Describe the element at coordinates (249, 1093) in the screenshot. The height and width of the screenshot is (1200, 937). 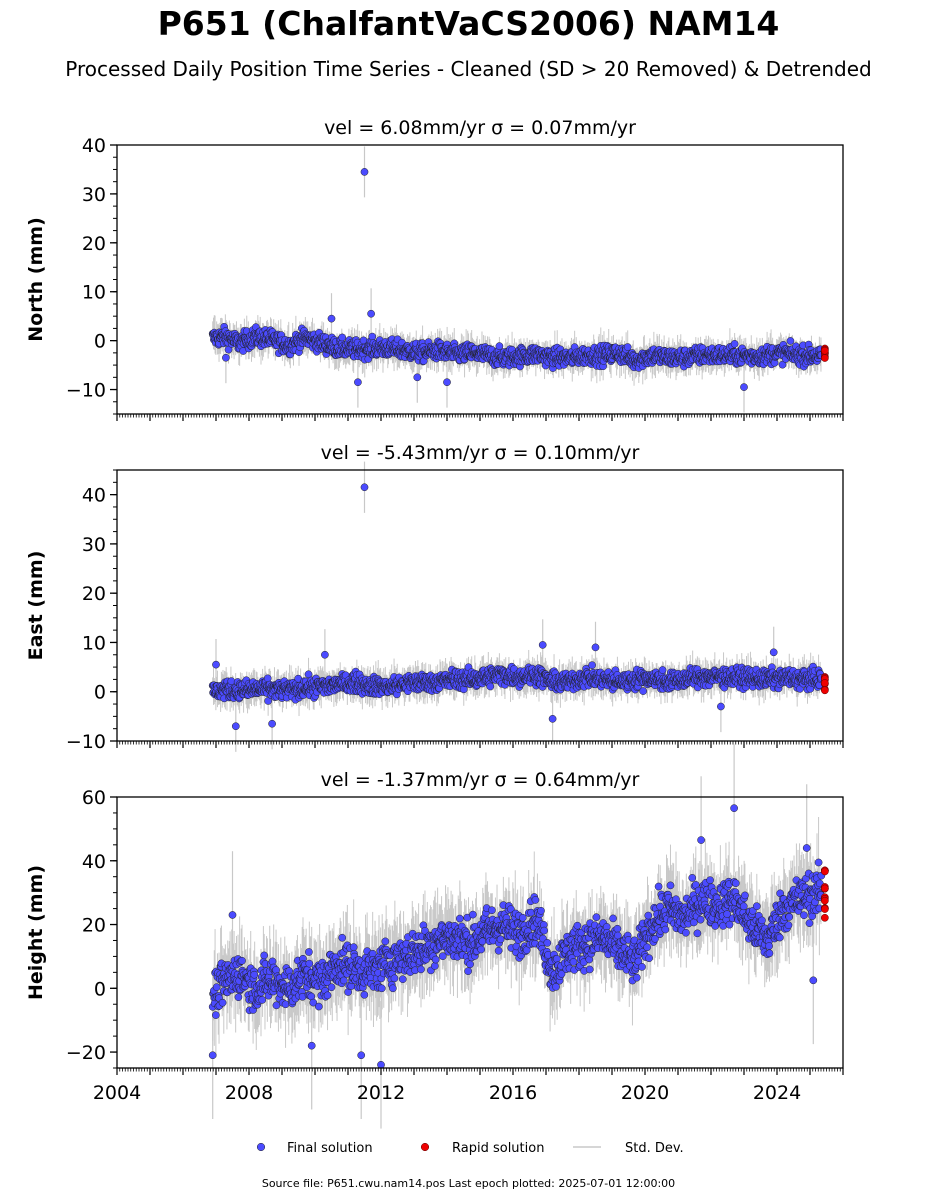
I see `x-tick-label: 2008` at that location.